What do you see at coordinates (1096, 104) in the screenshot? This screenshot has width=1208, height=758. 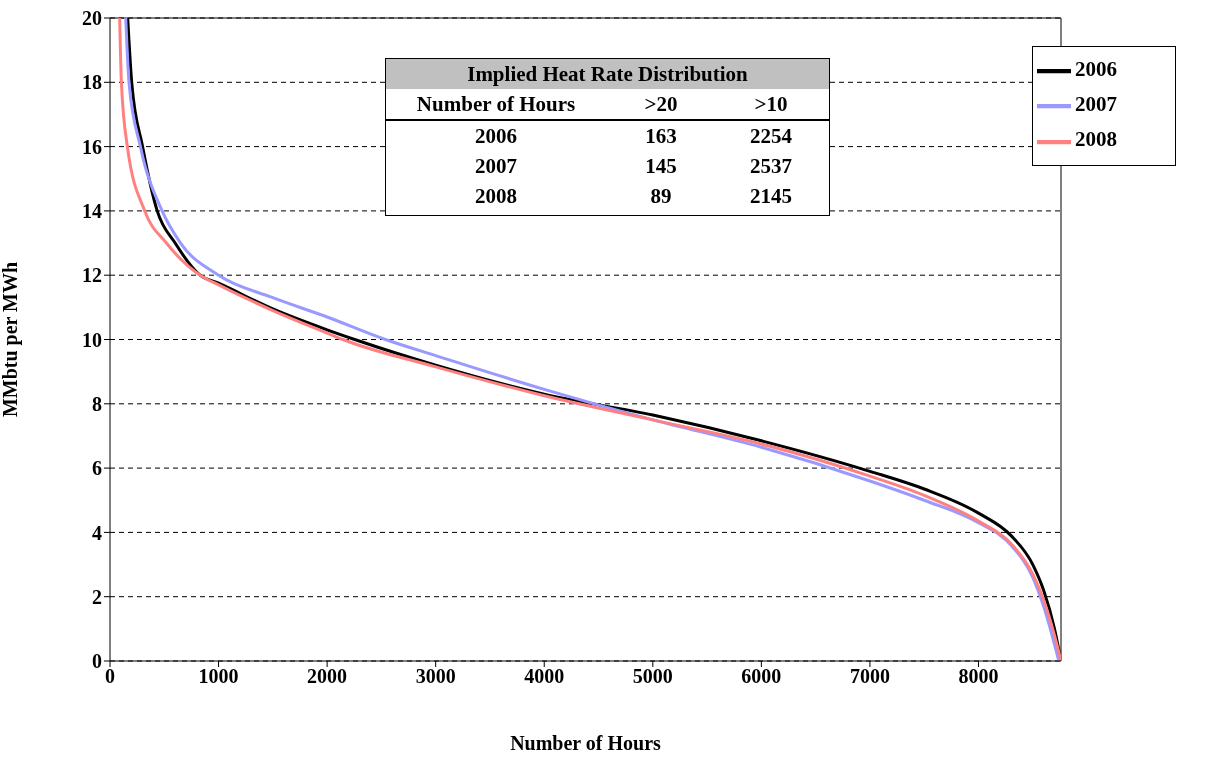 I see `legend-label: 2007` at bounding box center [1096, 104].